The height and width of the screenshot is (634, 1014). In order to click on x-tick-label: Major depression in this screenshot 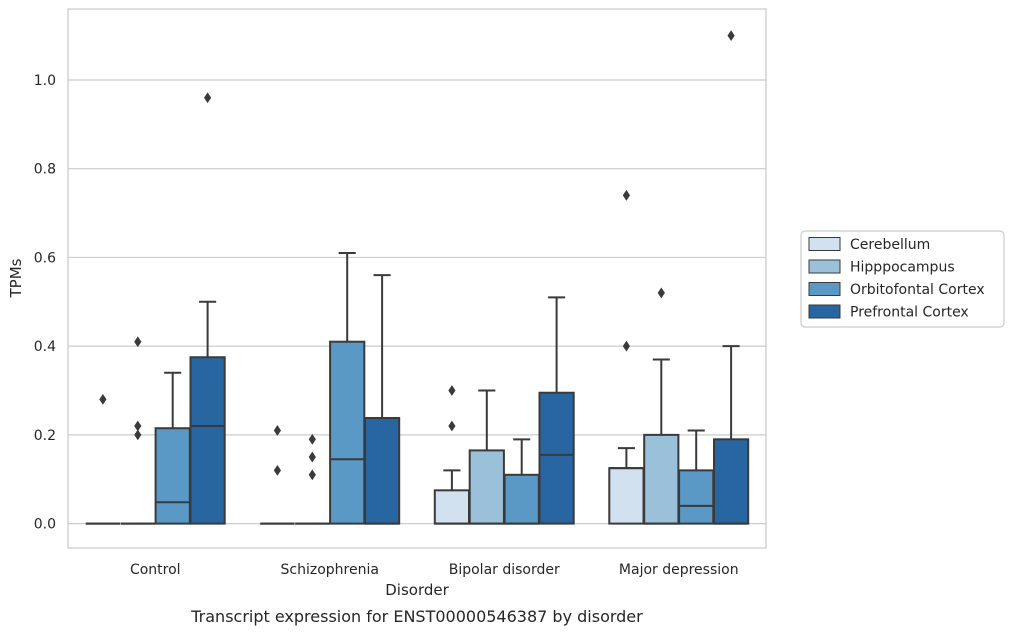, I will do `click(679, 570)`.